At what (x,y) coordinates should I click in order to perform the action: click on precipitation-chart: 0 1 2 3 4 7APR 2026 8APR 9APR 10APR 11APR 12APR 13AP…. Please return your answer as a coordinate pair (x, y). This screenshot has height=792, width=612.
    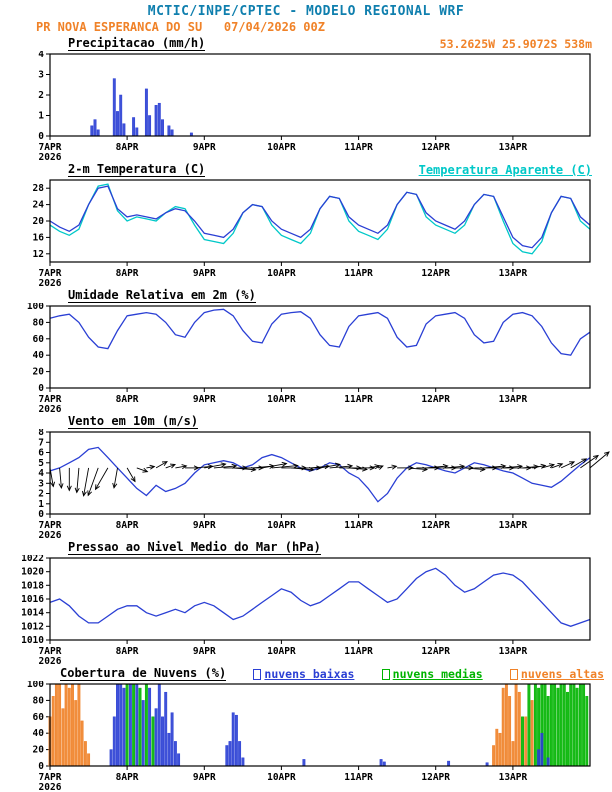
    Looking at the image, I should click on (306, 106).